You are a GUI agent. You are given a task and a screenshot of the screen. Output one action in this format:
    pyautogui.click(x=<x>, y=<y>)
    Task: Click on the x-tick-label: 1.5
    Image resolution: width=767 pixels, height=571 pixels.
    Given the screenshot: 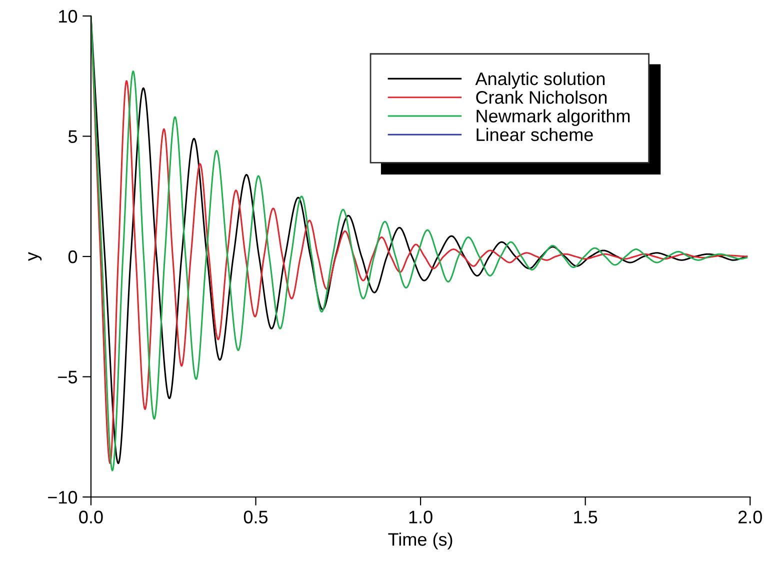 What is the action you would take?
    pyautogui.click(x=586, y=517)
    